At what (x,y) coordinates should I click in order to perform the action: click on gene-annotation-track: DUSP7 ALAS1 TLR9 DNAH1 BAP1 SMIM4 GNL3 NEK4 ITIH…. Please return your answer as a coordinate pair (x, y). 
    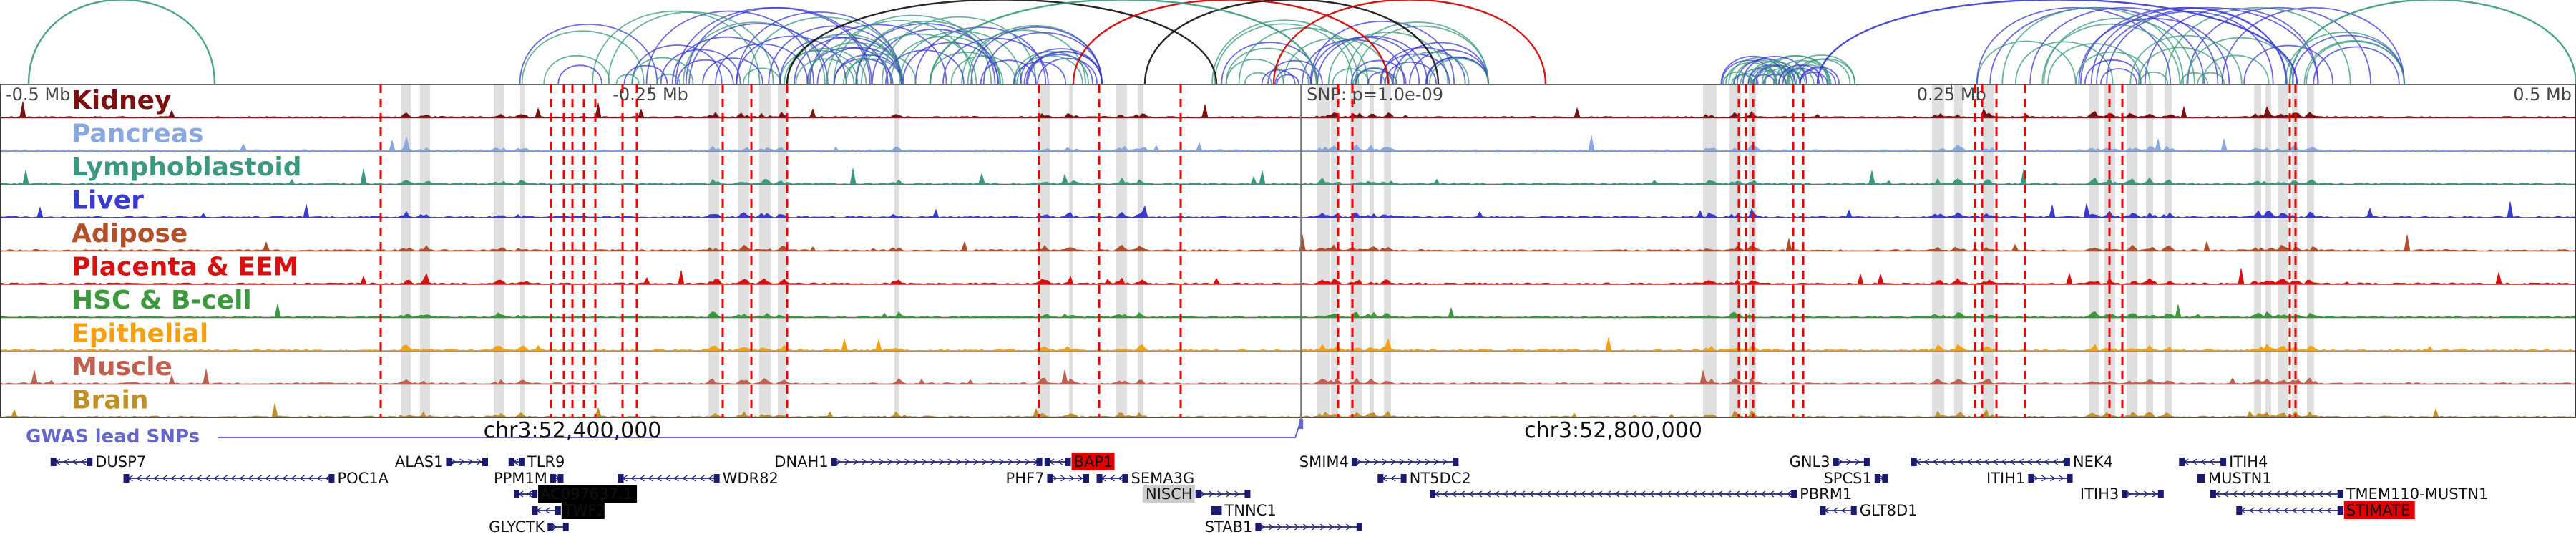
    Looking at the image, I should click on (1269, 494).